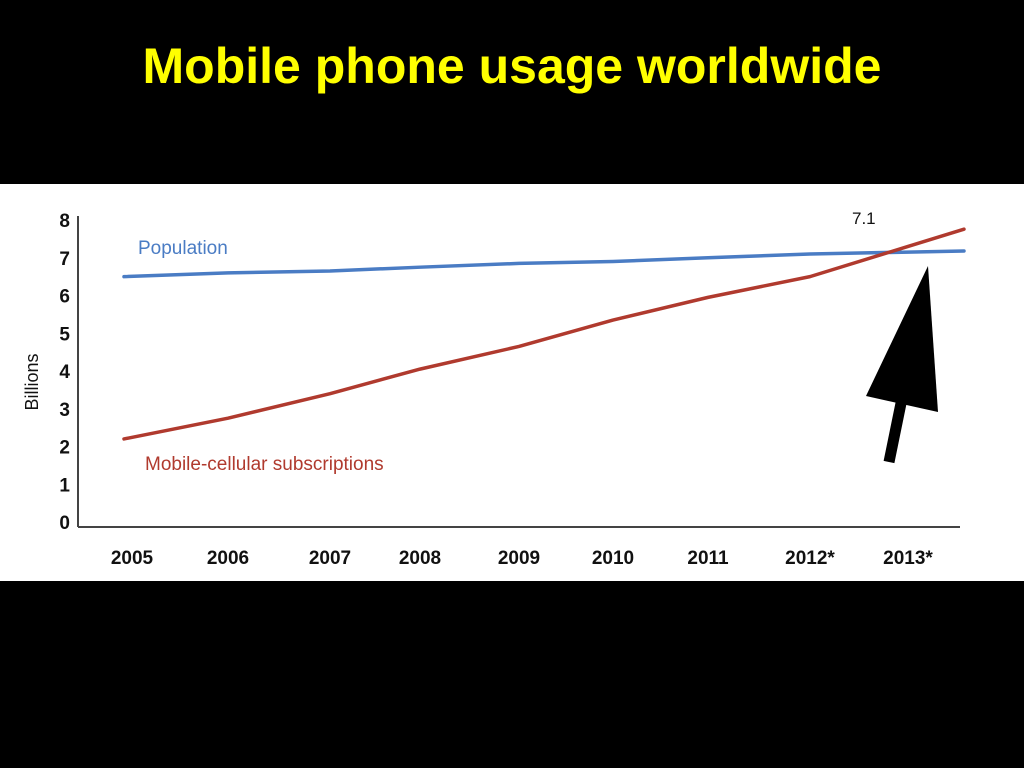 The height and width of the screenshot is (768, 1024). Describe the element at coordinates (64, 221) in the screenshot. I see `y-tick-label: 8` at that location.